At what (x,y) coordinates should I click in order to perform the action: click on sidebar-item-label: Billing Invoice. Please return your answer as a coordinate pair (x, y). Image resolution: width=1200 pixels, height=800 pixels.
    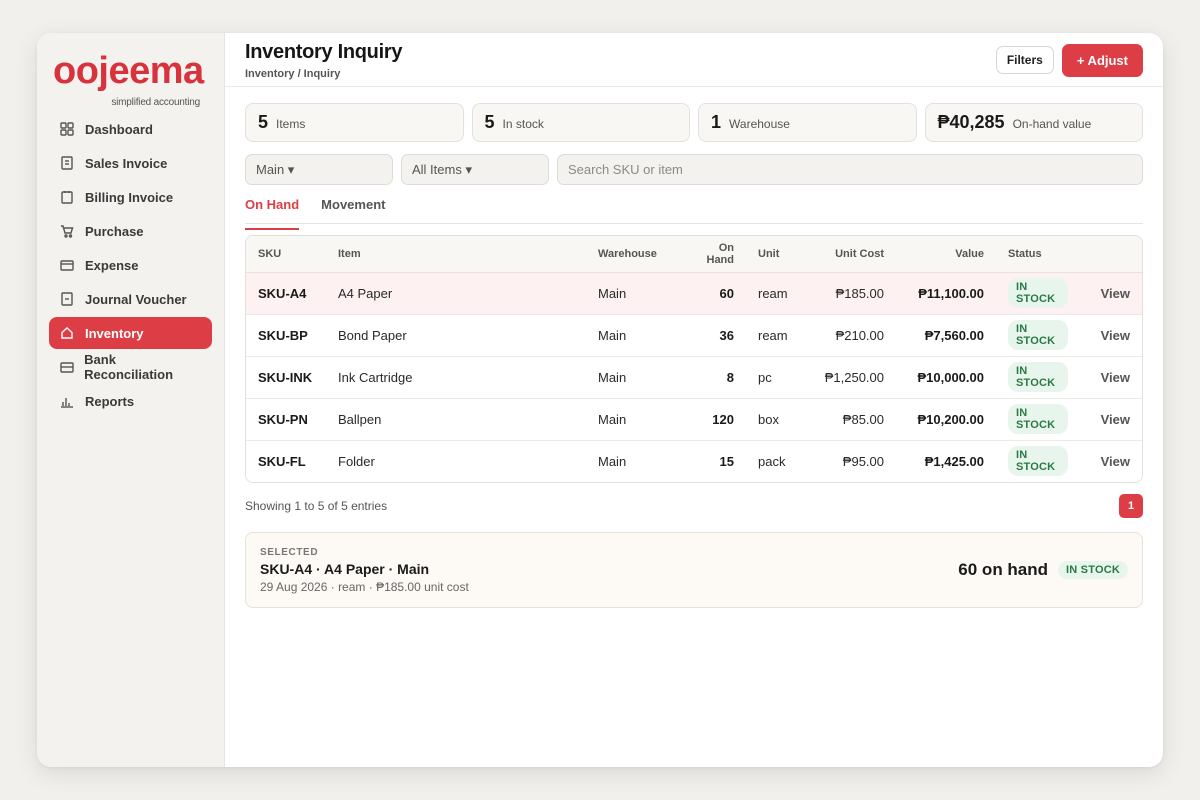
    Looking at the image, I should click on (129, 197).